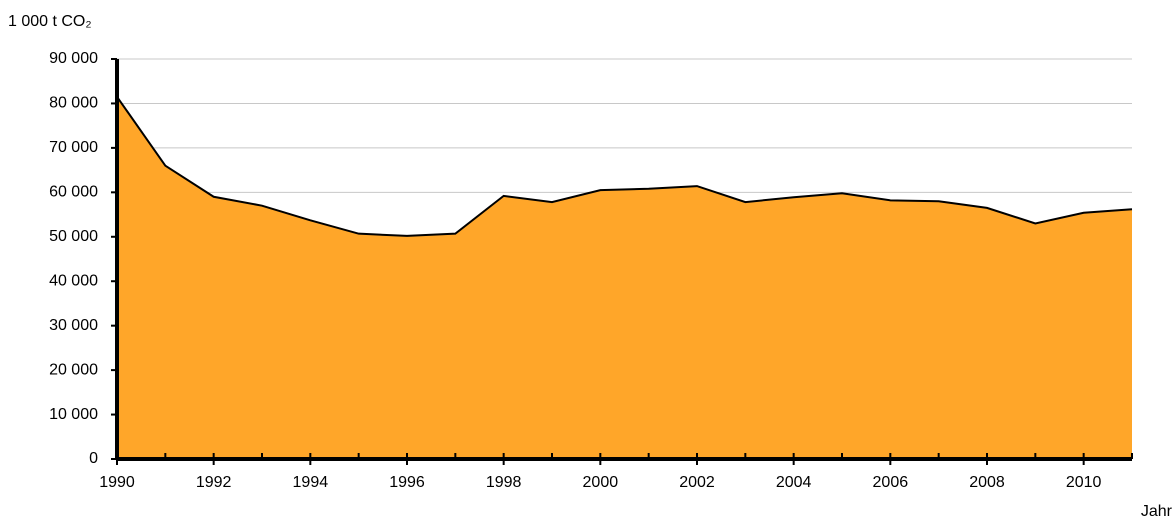 This screenshot has width=1176, height=524. Describe the element at coordinates (891, 482) in the screenshot. I see `x-tick-label: 2006` at that location.